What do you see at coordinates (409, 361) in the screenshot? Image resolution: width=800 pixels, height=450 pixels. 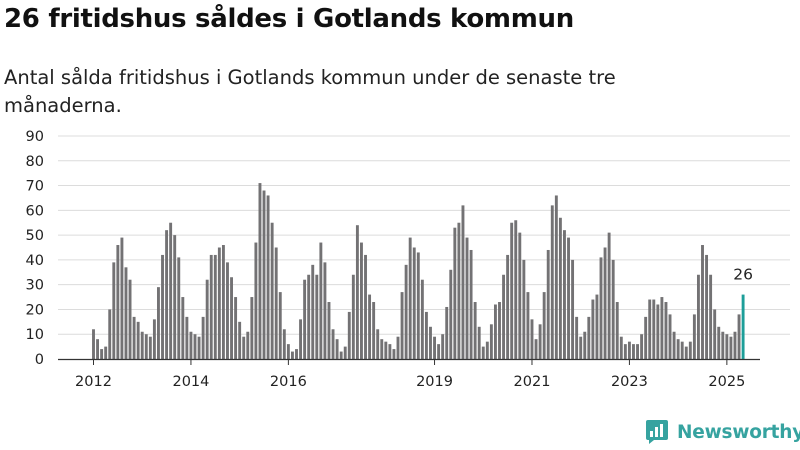 I see `axes` at bounding box center [409, 361].